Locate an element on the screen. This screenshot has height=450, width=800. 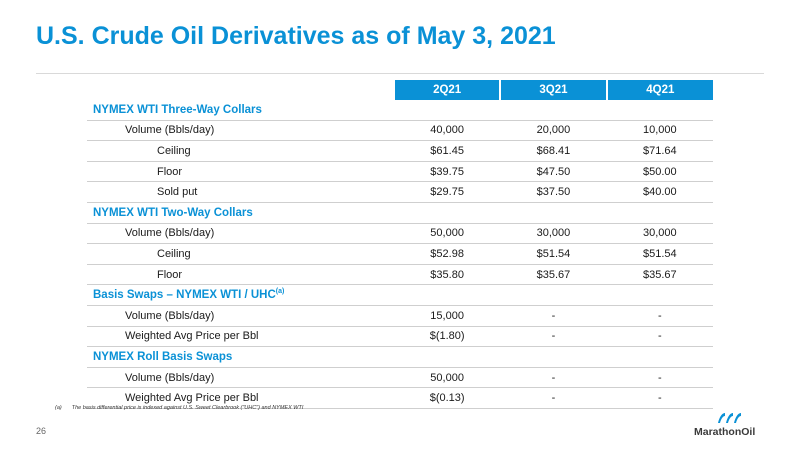
section-title: NYMEX WTI Three-Way Collars is located at coordinates (400, 110).